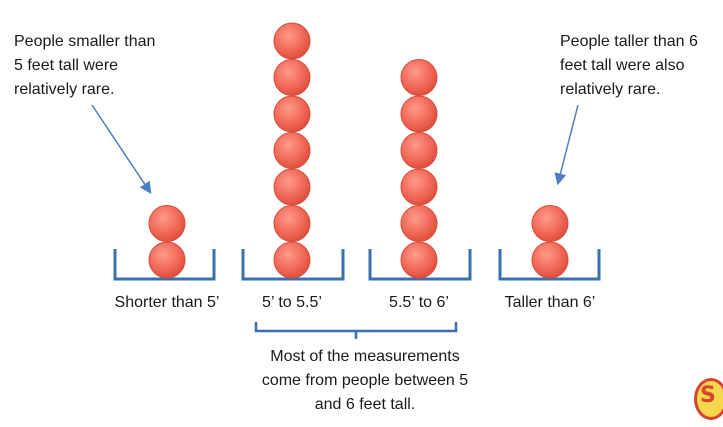 The image size is (723, 427). What do you see at coordinates (365, 404) in the screenshot?
I see `summary-line-3: and 6 feet tall.` at bounding box center [365, 404].